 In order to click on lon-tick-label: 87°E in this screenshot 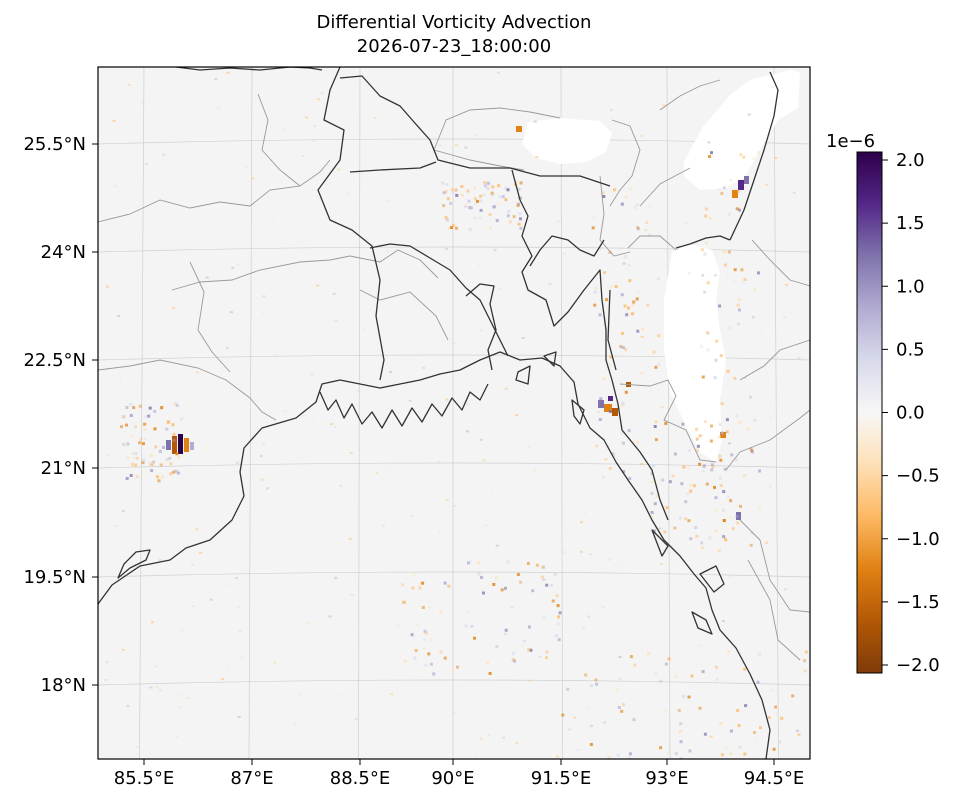, I will do `click(251, 778)`.